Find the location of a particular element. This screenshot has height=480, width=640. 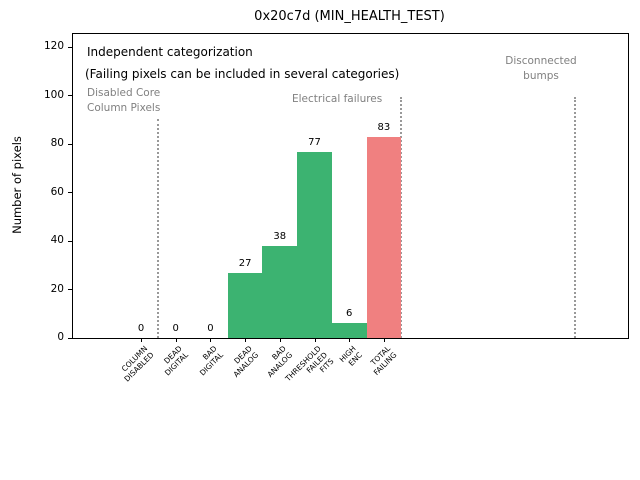

y-tick-label: 20 is located at coordinates (57, 288).